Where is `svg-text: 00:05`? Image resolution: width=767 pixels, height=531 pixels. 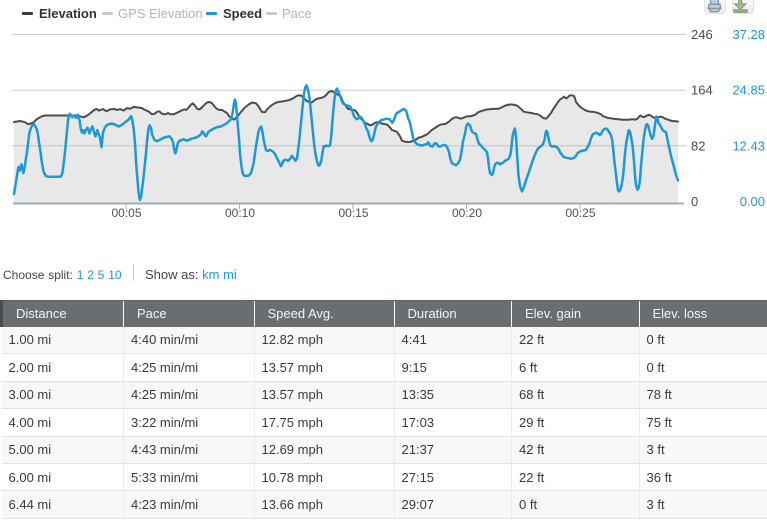
svg-text: 00:05 is located at coordinates (126, 213).